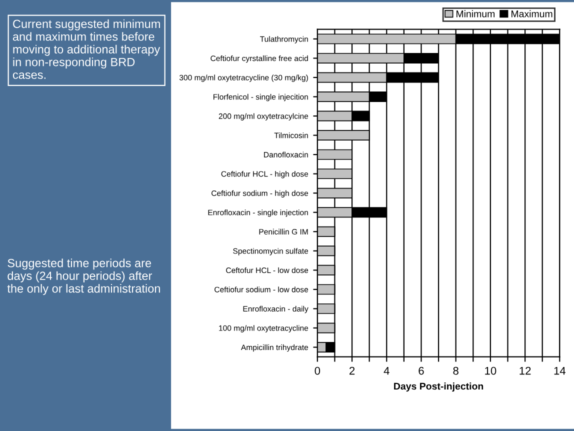 This screenshot has height=431, width=574. I want to click on x-tick-label: 8, so click(455, 370).